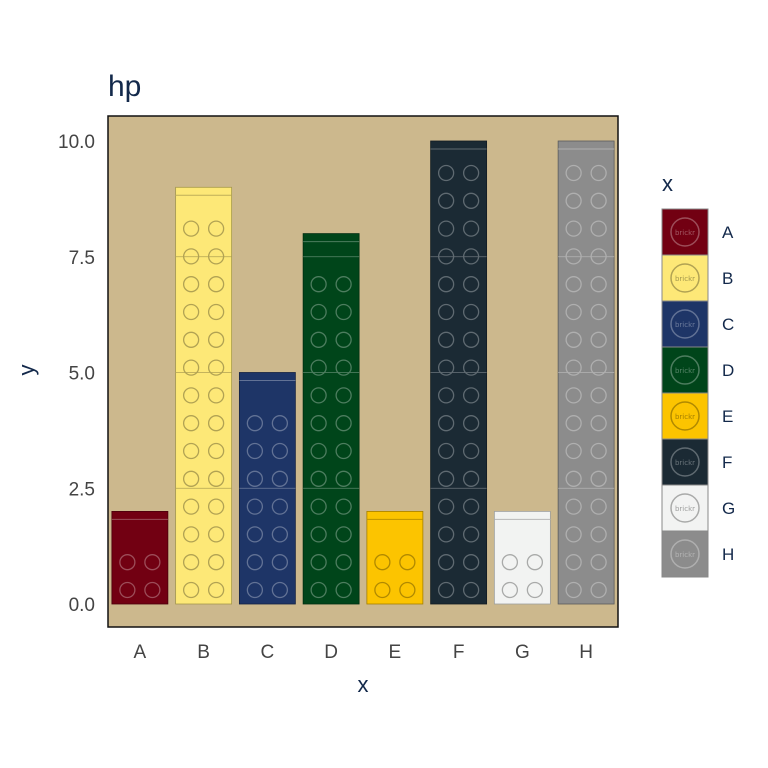 The height and width of the screenshot is (768, 768). Describe the element at coordinates (76, 142) in the screenshot. I see `y-tick-label: 10.0` at that location.